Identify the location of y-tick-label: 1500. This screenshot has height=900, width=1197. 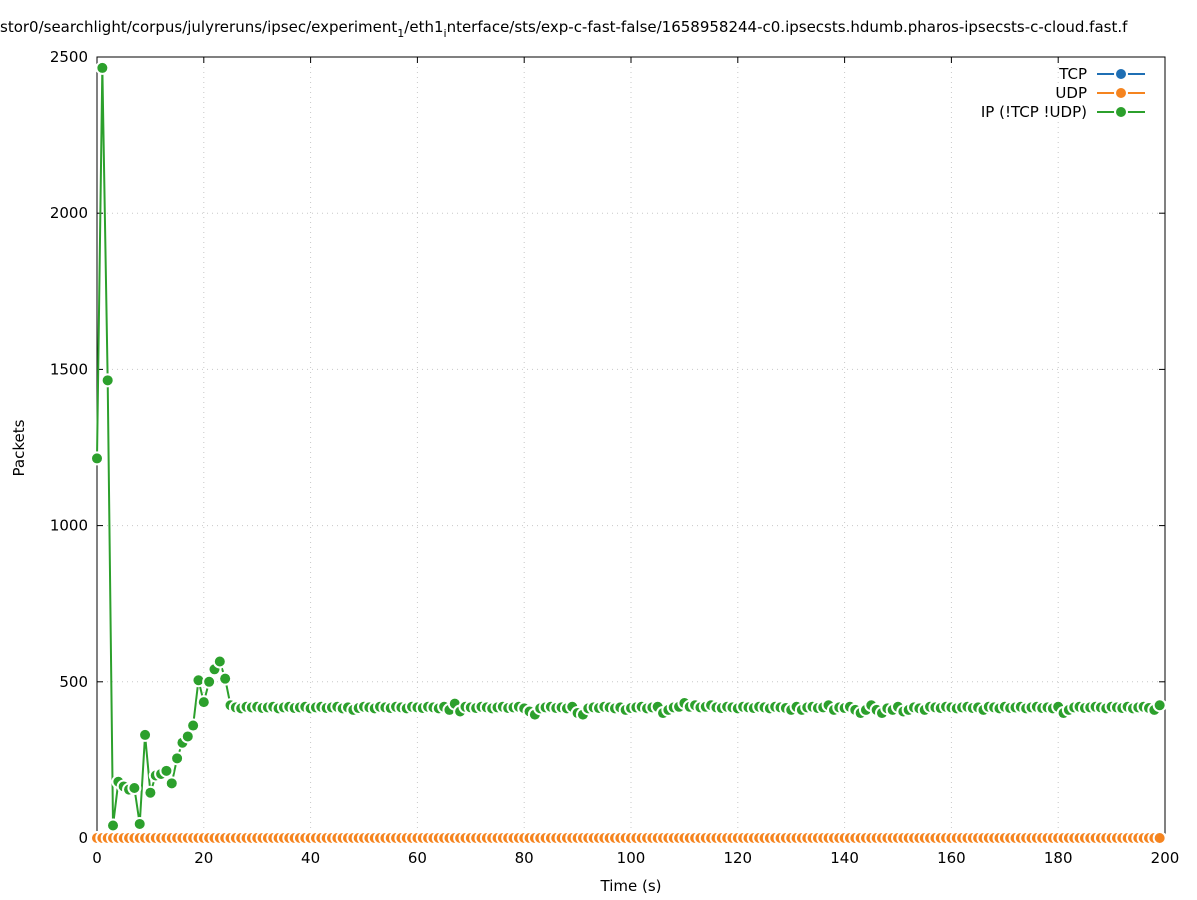
(69, 369).